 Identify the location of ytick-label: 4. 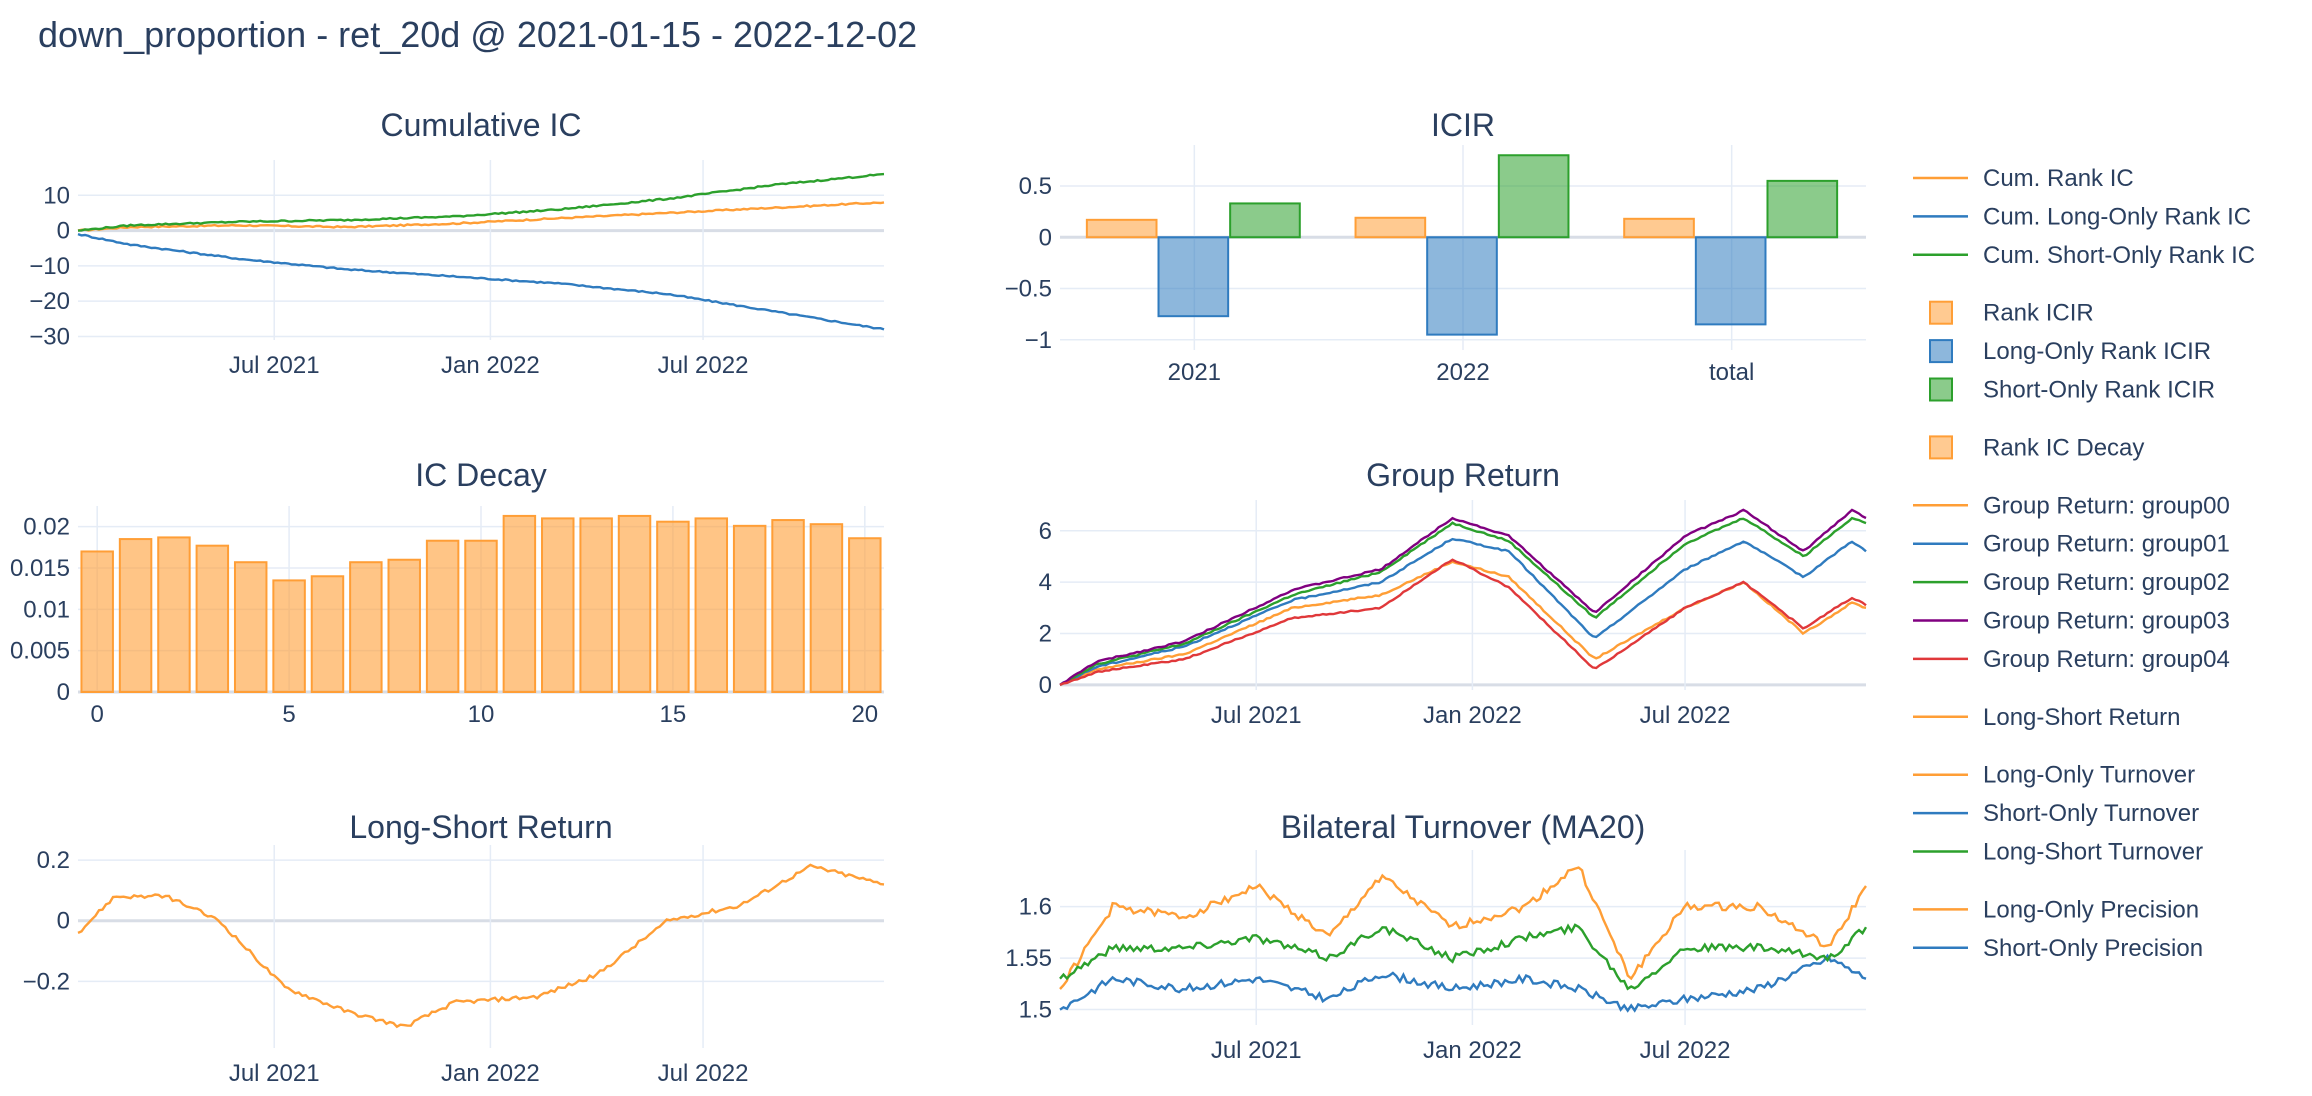
(1045, 582).